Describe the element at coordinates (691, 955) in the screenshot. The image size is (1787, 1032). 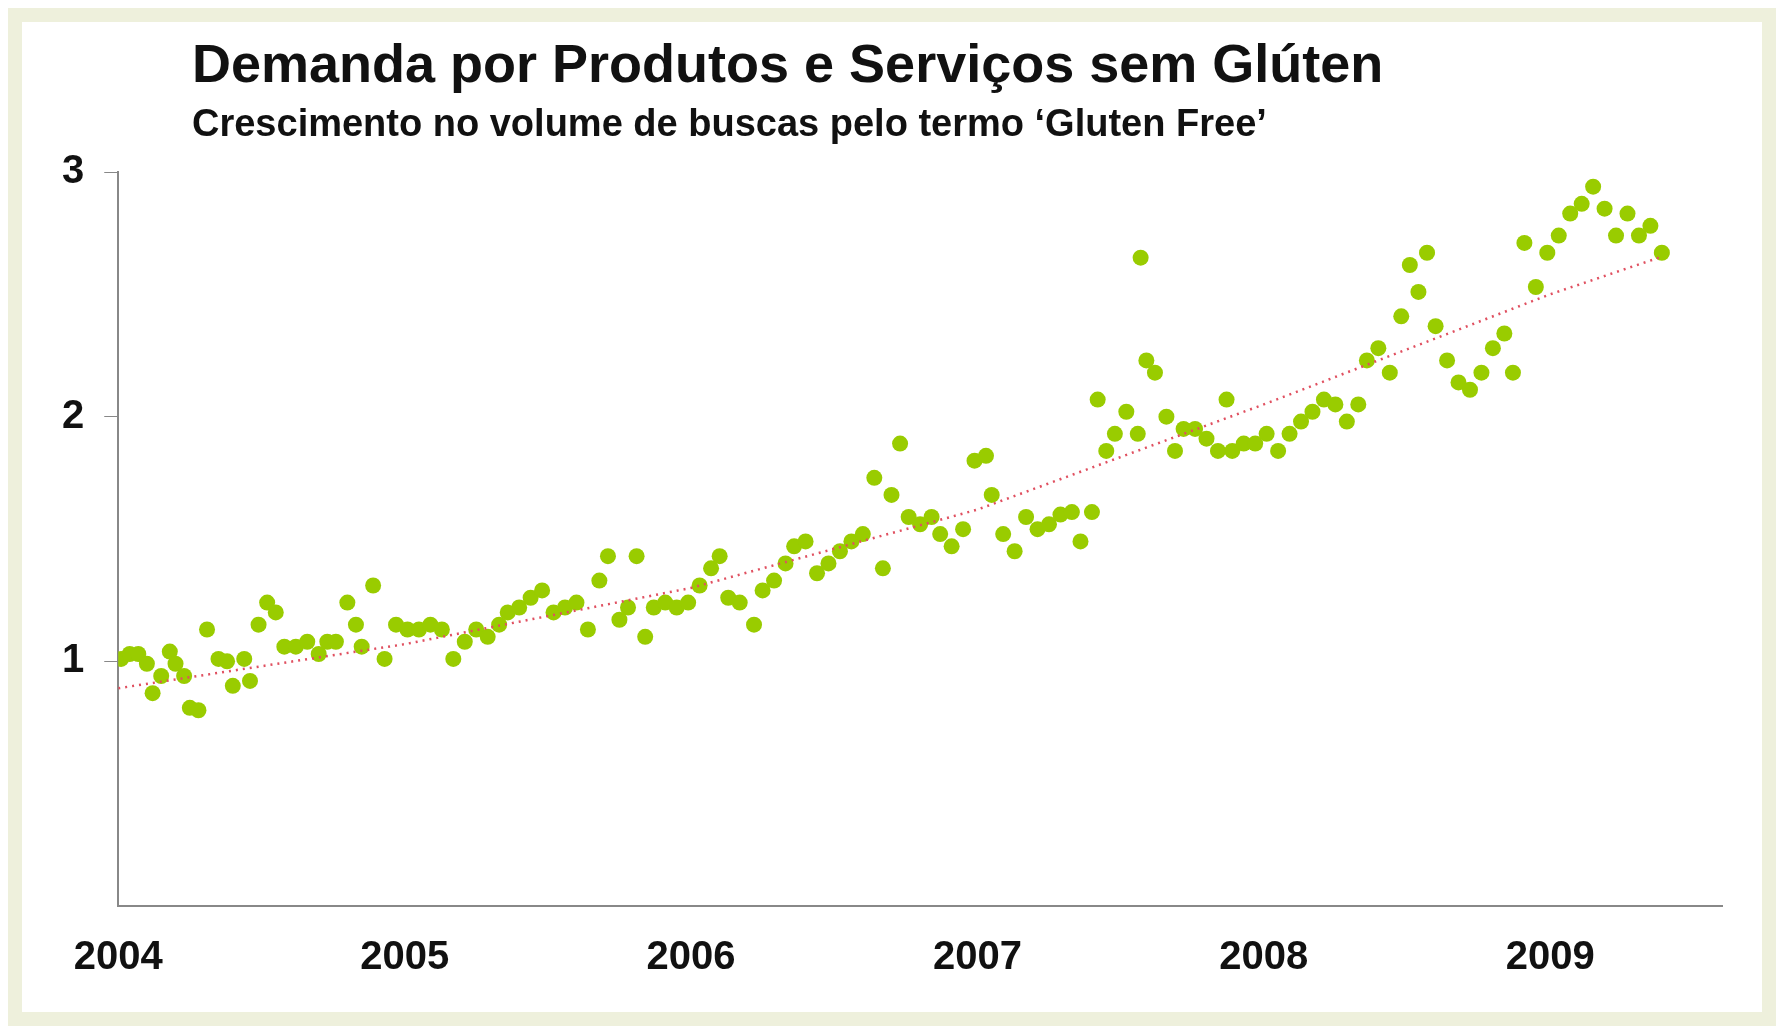
I see `x-tick-label: 2006` at that location.